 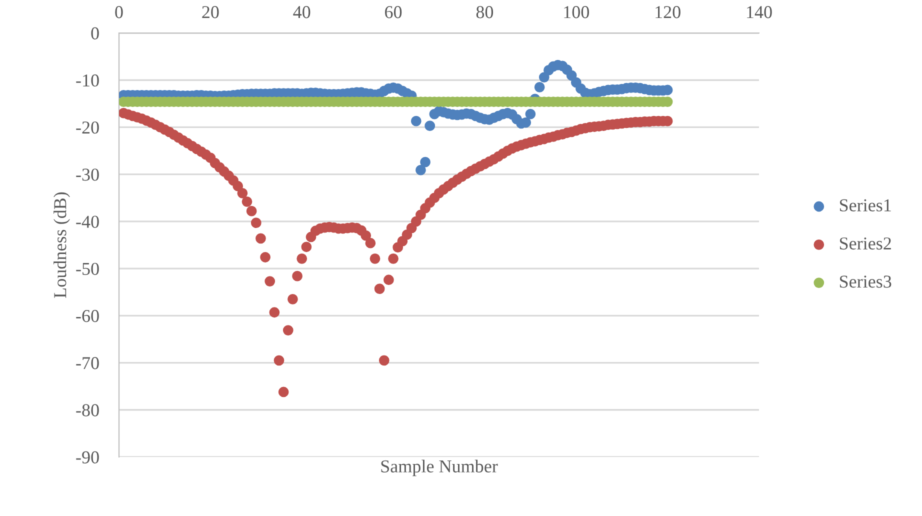 What do you see at coordinates (439, 468) in the screenshot?
I see `x-axis-title: Sample Number` at bounding box center [439, 468].